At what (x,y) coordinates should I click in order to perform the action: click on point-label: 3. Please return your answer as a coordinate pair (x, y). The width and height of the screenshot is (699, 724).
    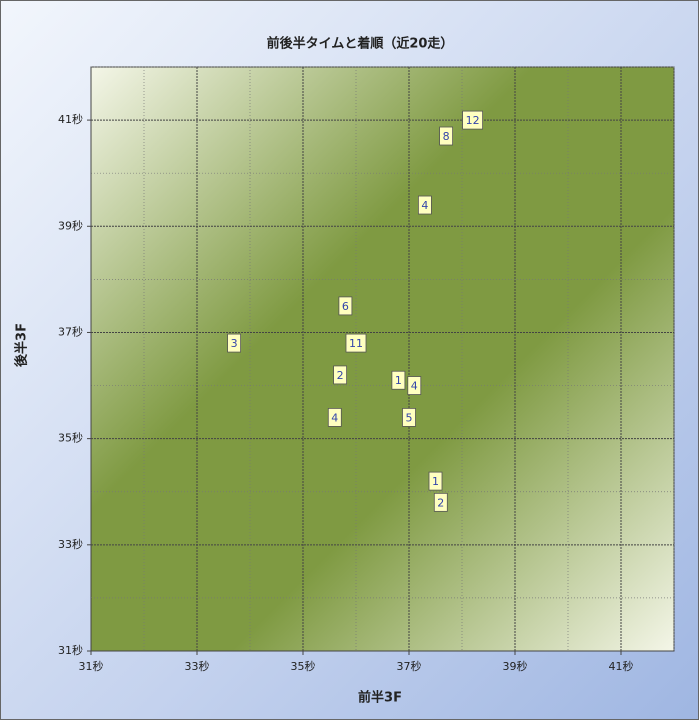
    Looking at the image, I should click on (234, 343).